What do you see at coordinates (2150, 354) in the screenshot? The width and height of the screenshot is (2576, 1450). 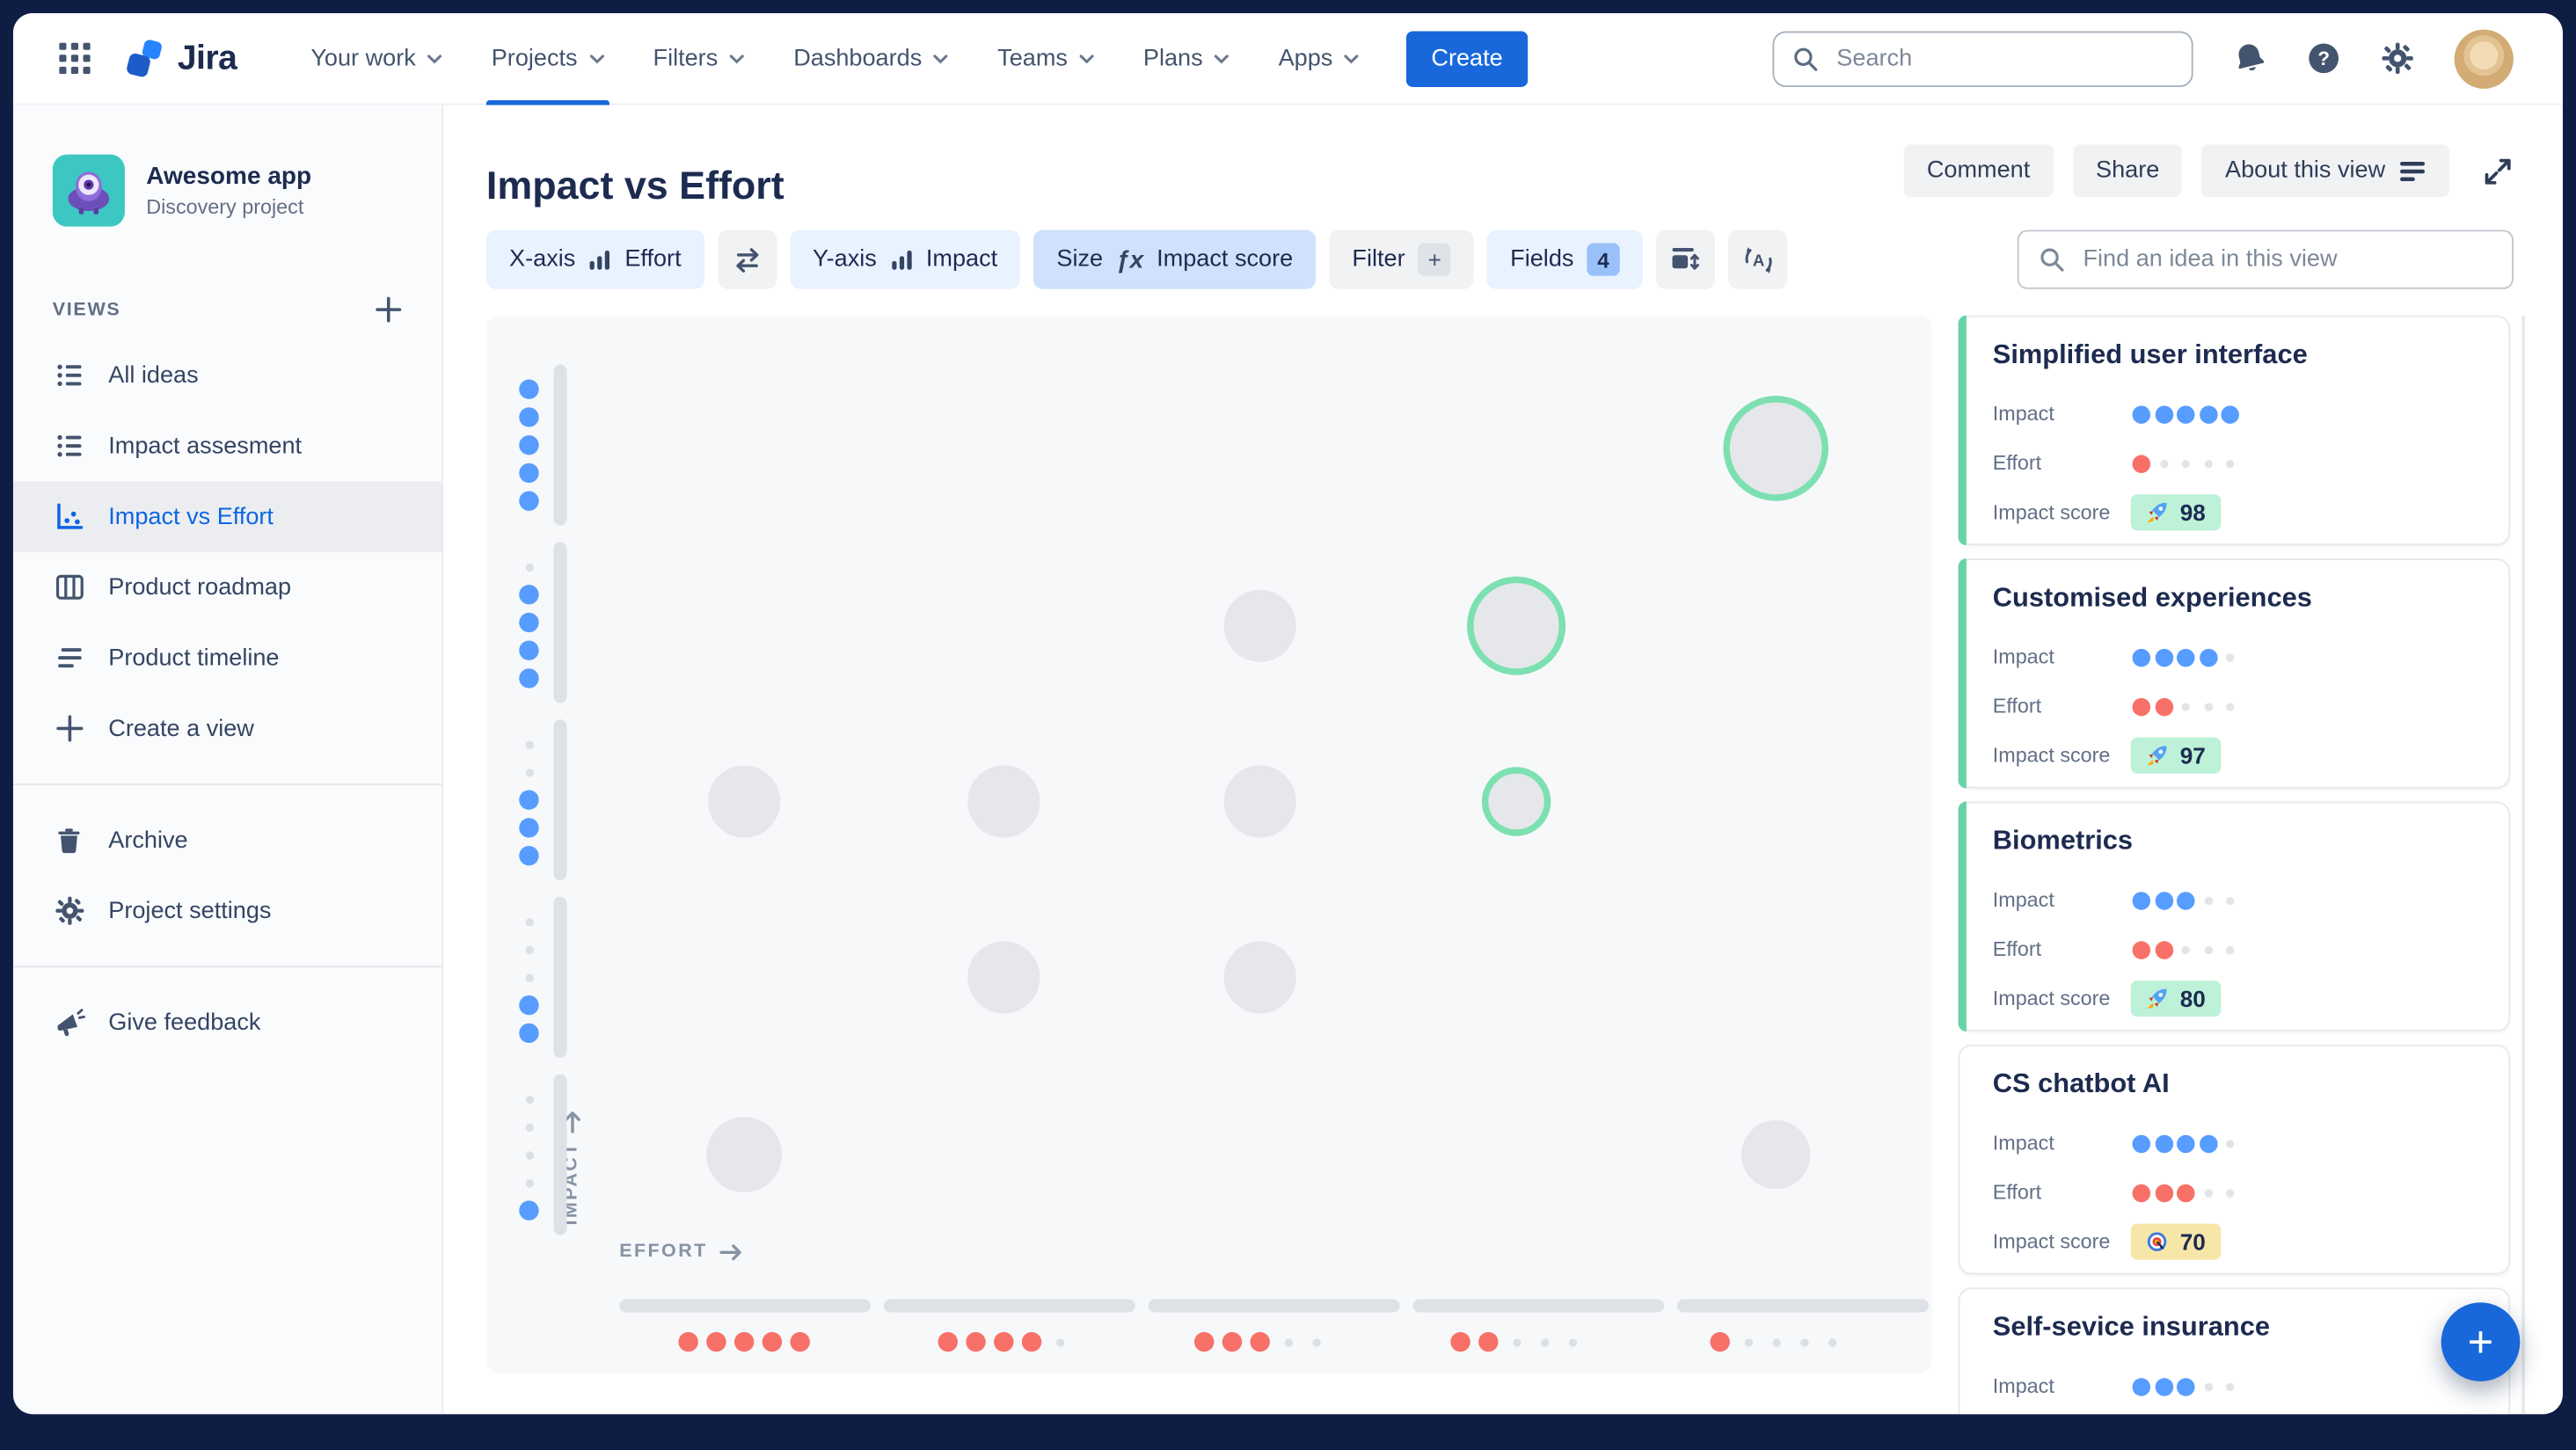 I see `idea-card-title: Simplified user interface` at bounding box center [2150, 354].